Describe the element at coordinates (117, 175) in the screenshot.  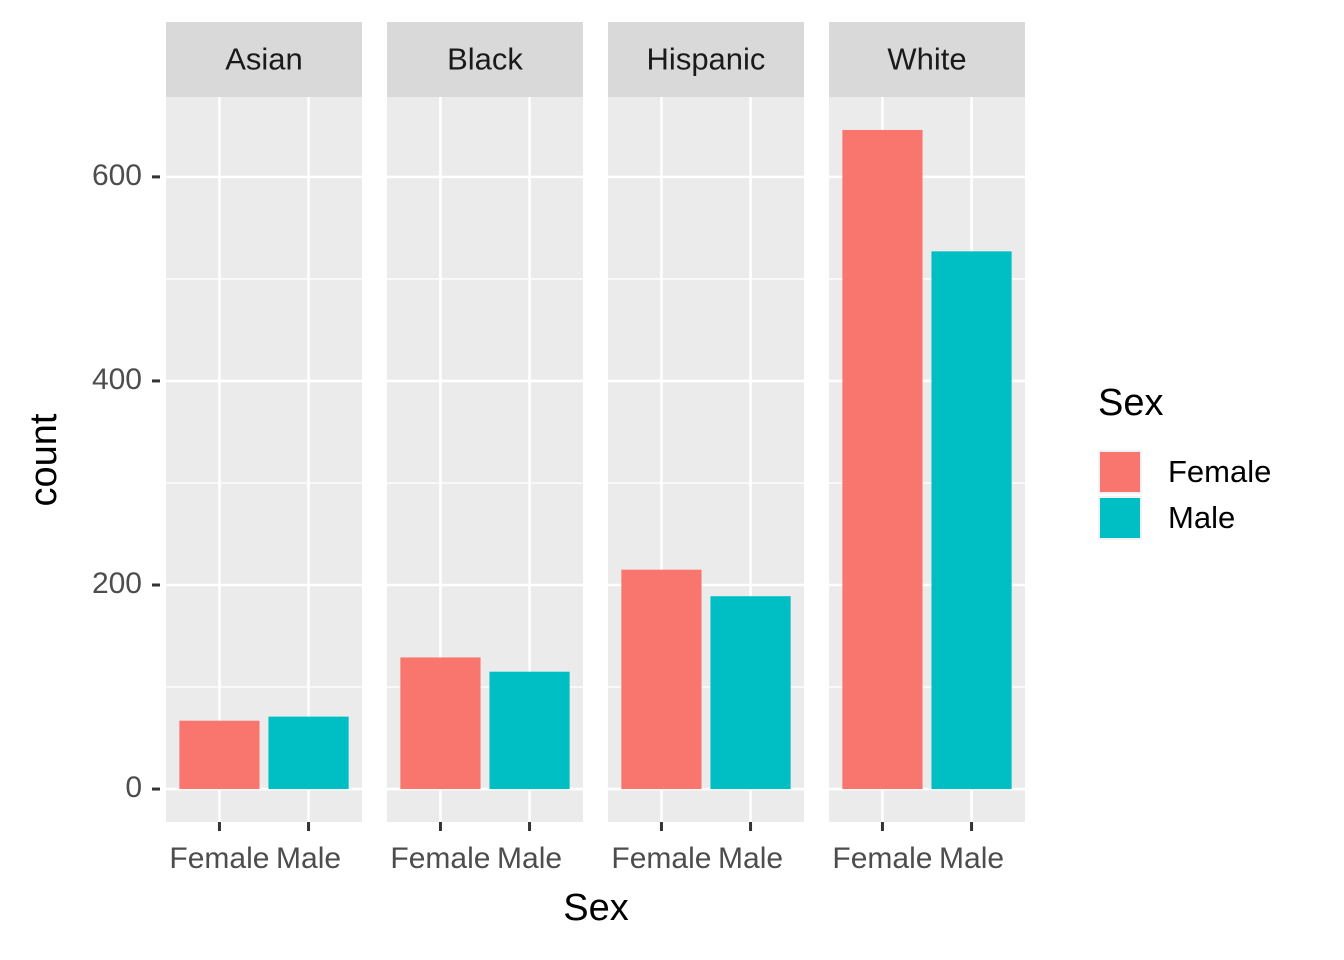
I see `y-tick-label: 600` at that location.